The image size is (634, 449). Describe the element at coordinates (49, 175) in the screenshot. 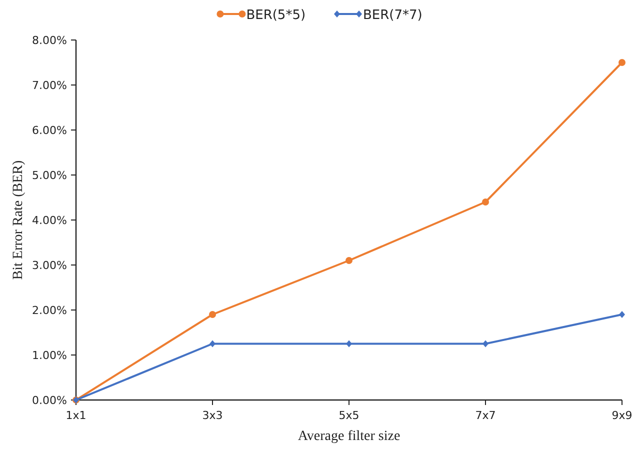

I see `y-tick-label: 5.00%` at that location.